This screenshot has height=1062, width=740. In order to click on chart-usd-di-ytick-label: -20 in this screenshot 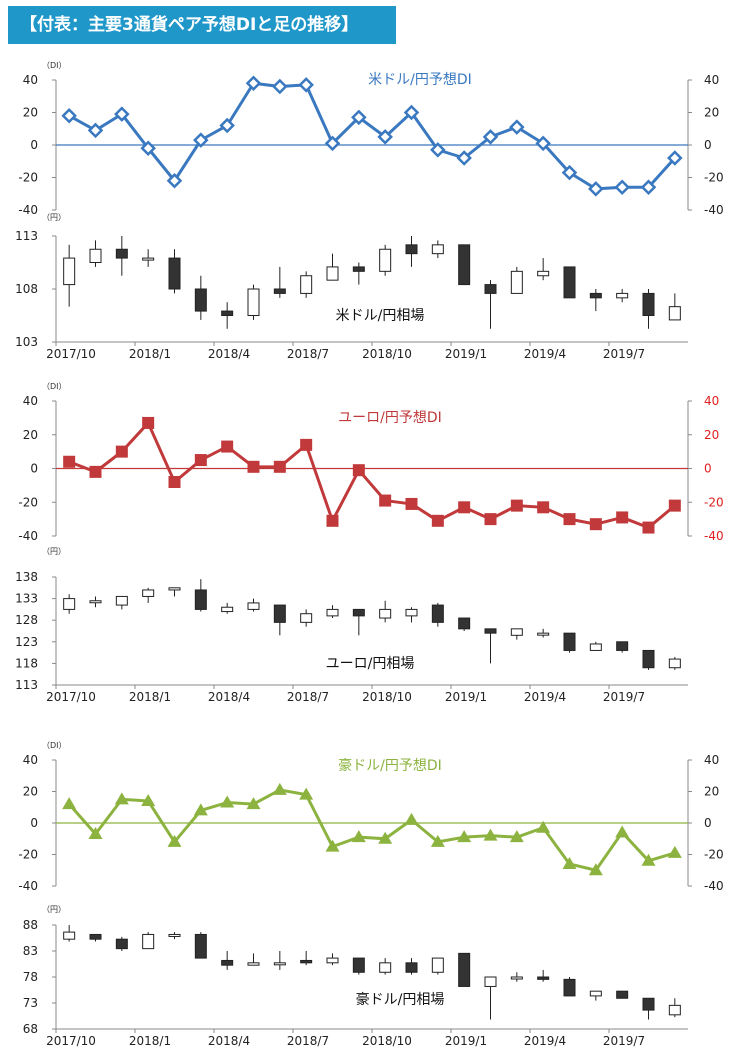, I will do `click(28, 178)`.